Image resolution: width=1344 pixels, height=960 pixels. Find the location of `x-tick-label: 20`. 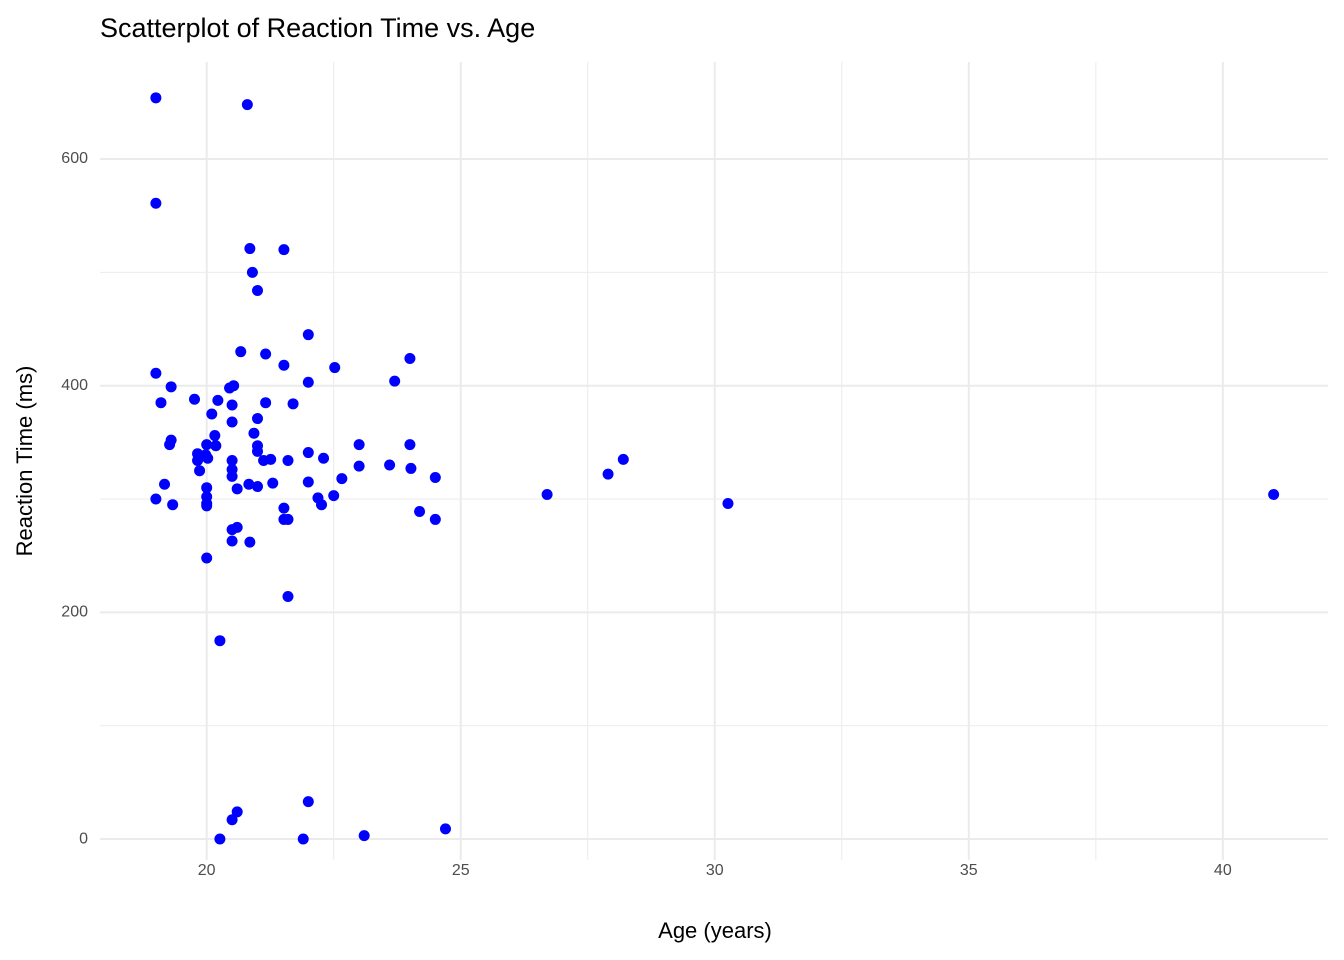

x-tick-label: 20 is located at coordinates (207, 870).